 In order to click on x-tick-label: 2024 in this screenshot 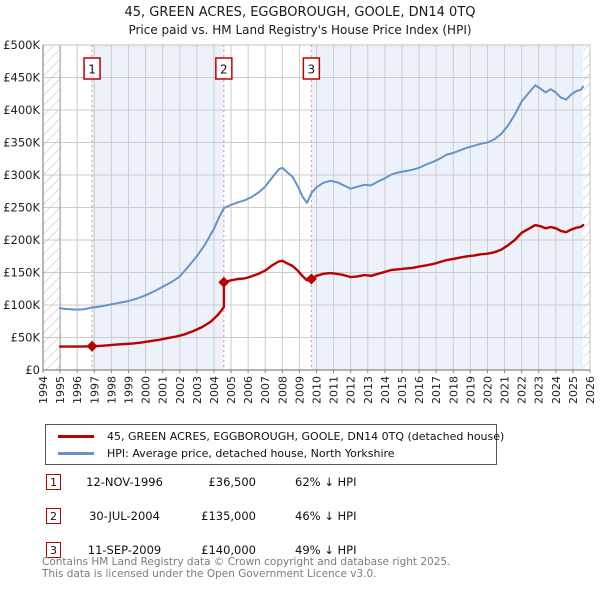, I will do `click(556, 390)`.